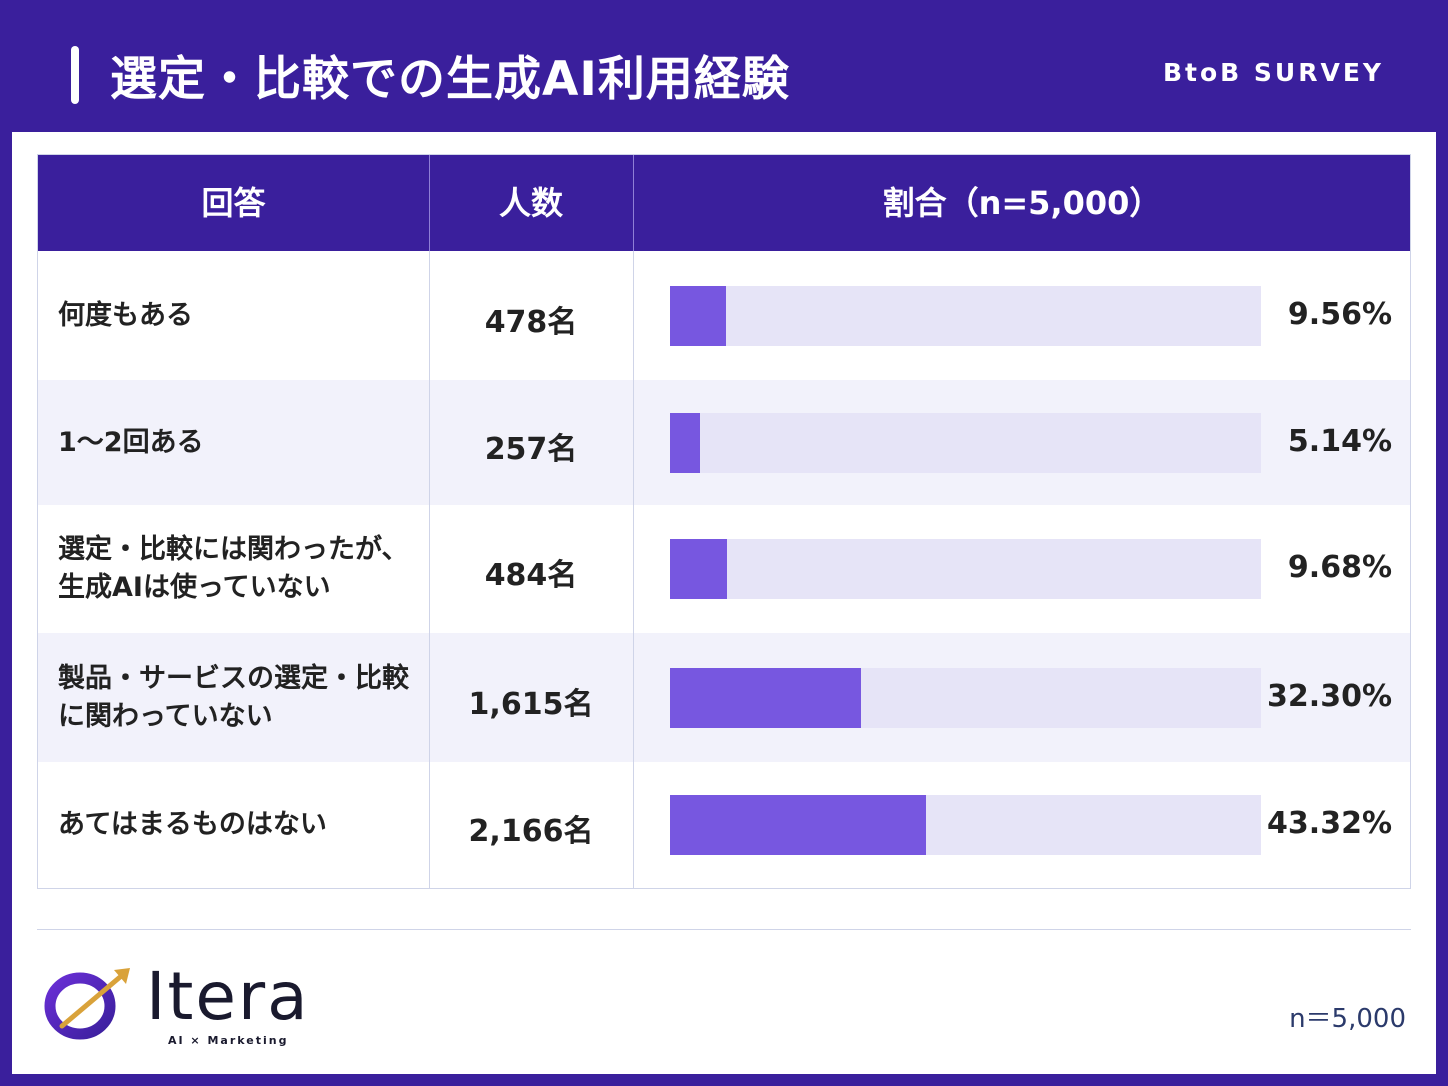  I want to click on row-label-line: 1〜2回ある, so click(131, 442).